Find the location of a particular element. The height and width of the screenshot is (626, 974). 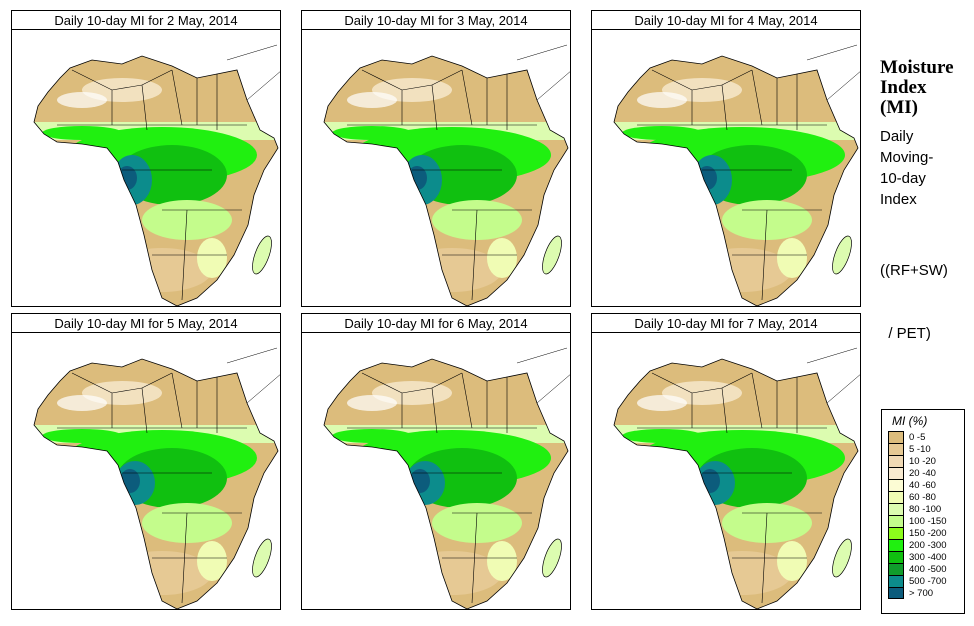

legend-label: 200 -300 is located at coordinates (928, 545).